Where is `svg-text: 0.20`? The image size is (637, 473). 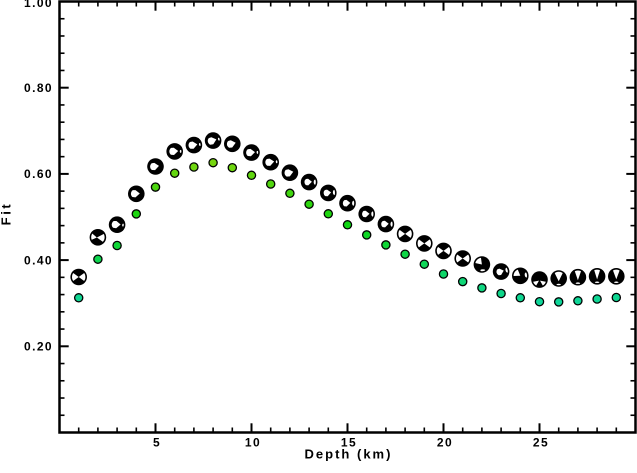
svg-text: 0.20 is located at coordinates (38, 347).